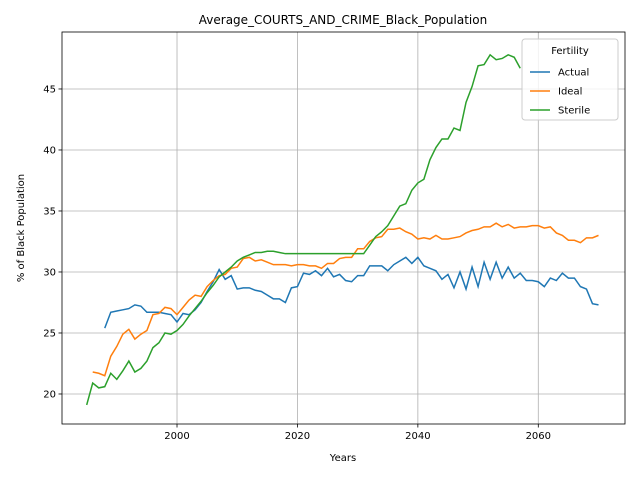 The image size is (640, 480). Describe the element at coordinates (538, 436) in the screenshot. I see `x-tick-label: 2060` at that location.